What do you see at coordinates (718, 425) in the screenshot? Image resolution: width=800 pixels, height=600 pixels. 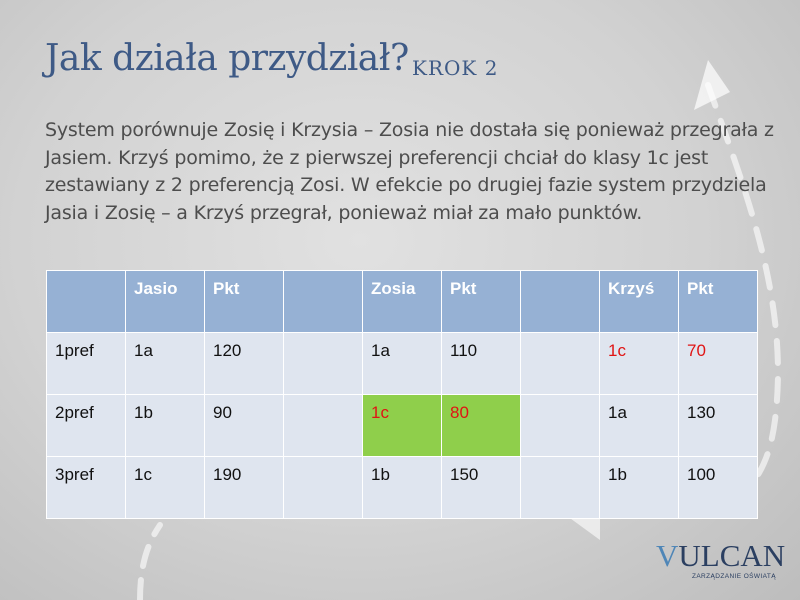 I see `table-cell: 130` at bounding box center [718, 425].